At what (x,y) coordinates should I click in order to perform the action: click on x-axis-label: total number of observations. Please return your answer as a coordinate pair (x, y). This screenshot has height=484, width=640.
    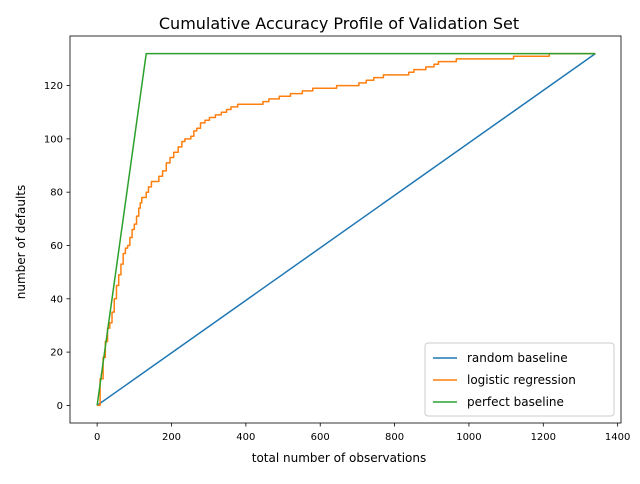
    Looking at the image, I should click on (339, 458).